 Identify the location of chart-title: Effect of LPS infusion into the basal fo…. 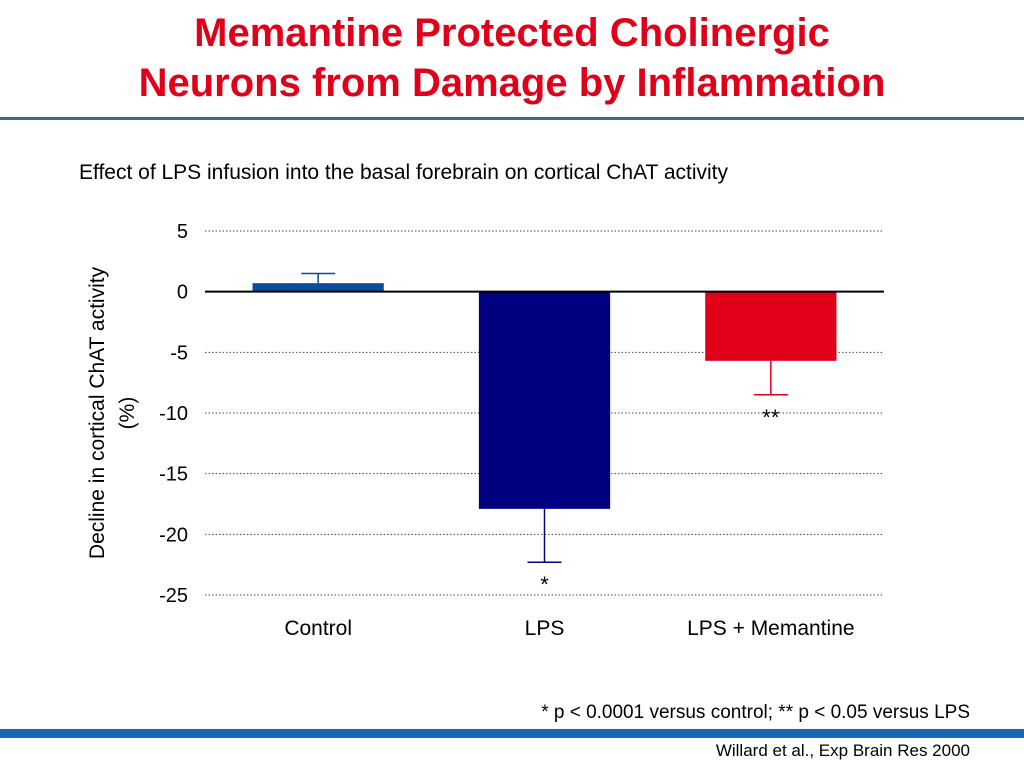
(404, 172).